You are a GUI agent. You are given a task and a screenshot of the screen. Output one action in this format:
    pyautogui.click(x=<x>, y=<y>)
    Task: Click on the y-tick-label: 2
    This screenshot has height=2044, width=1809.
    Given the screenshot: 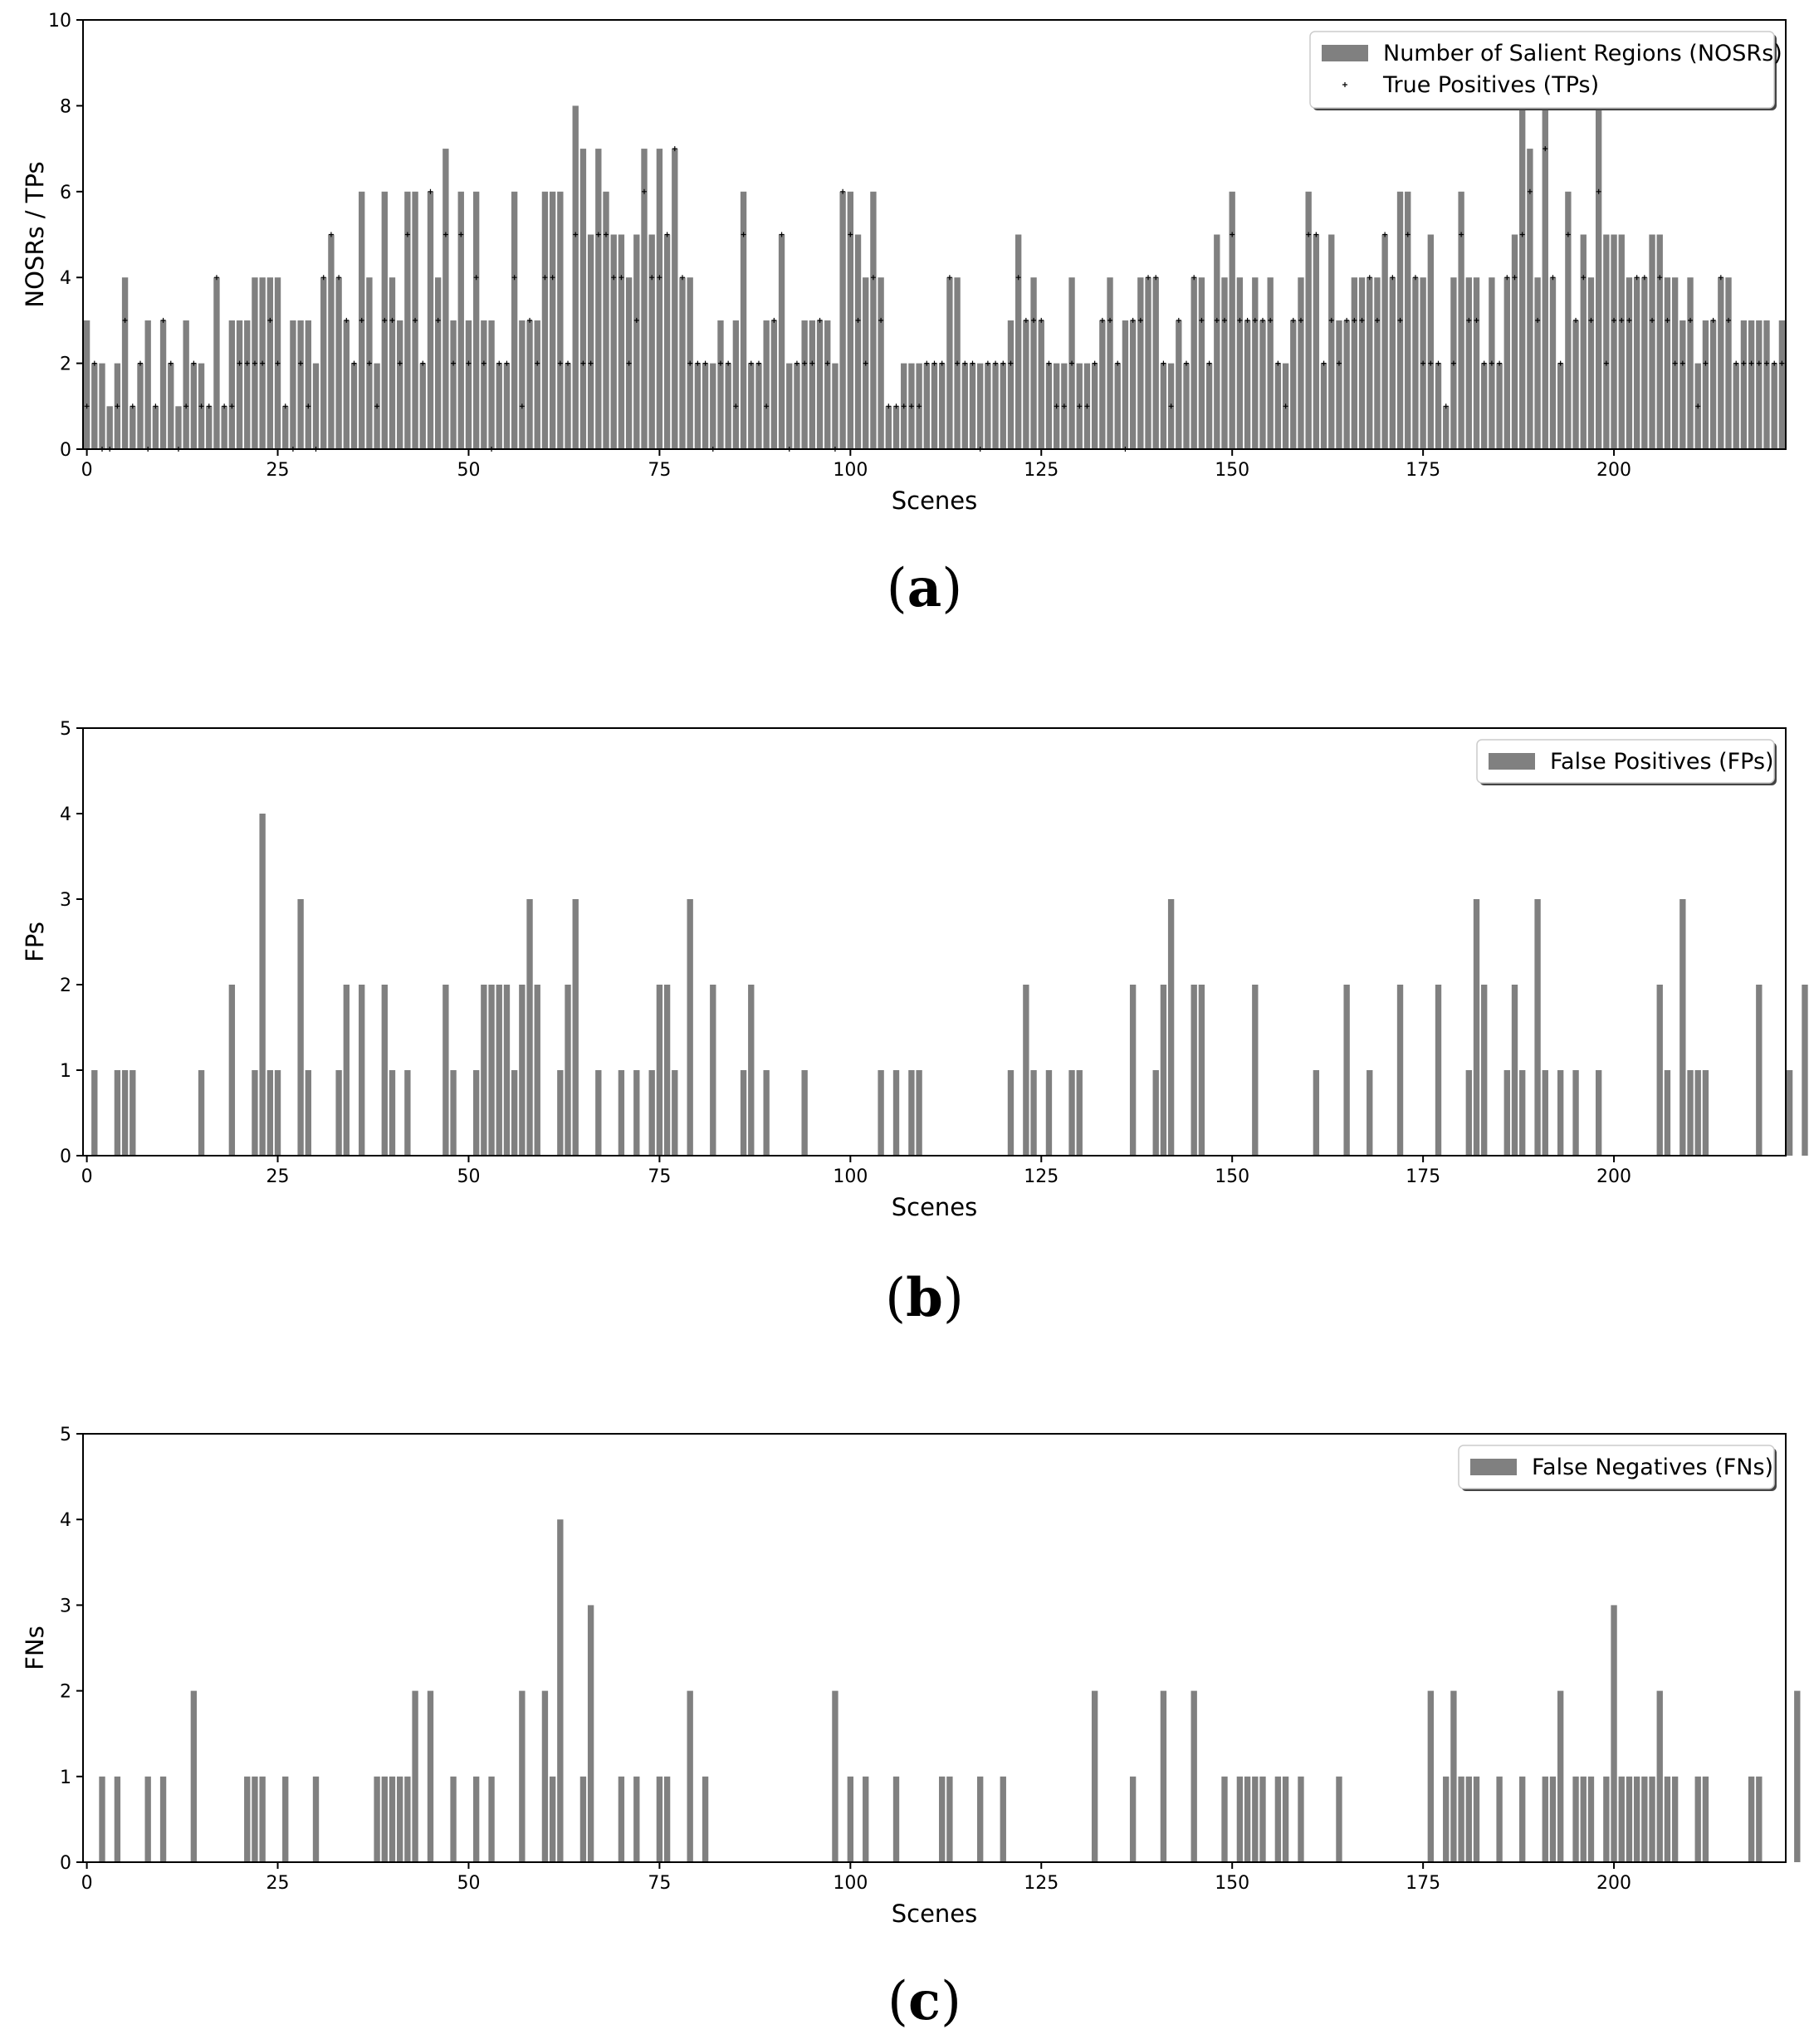 What is the action you would take?
    pyautogui.click(x=65, y=1692)
    